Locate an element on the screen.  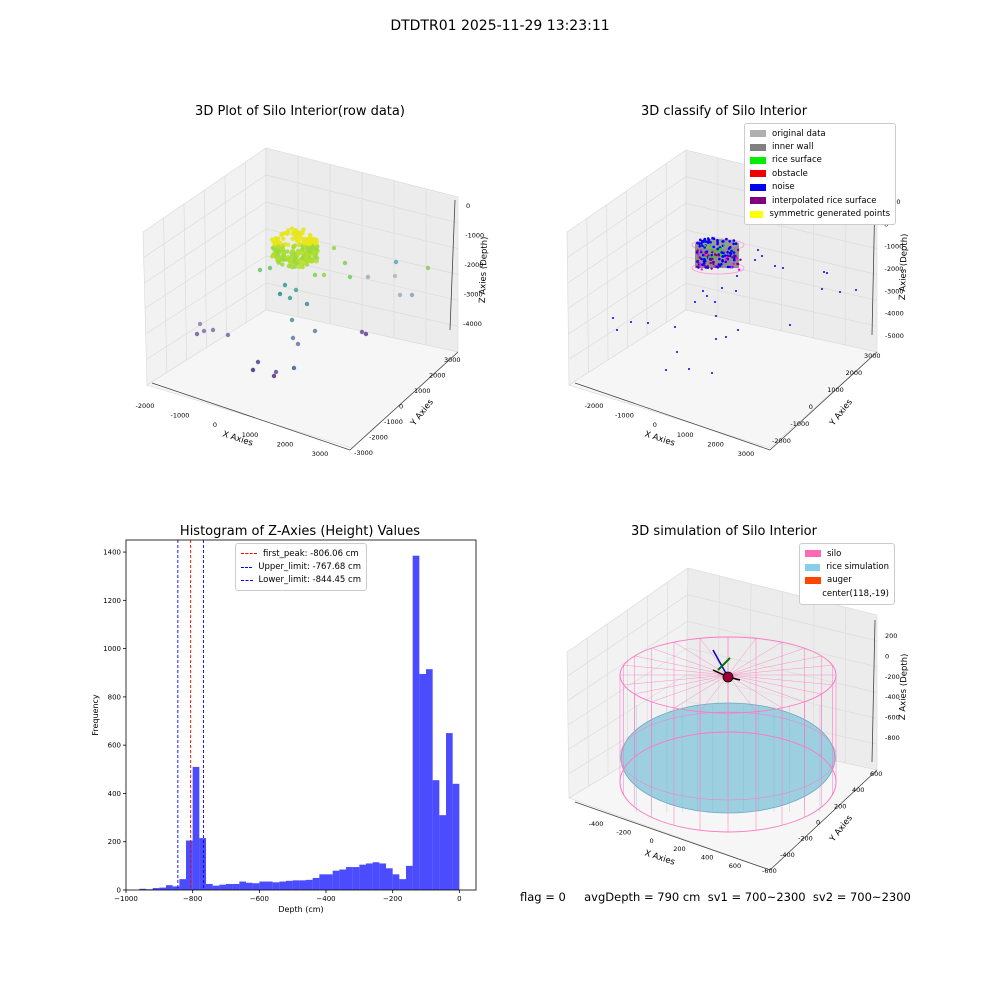
histogram-x-tick-label: −400 is located at coordinates (325, 899).